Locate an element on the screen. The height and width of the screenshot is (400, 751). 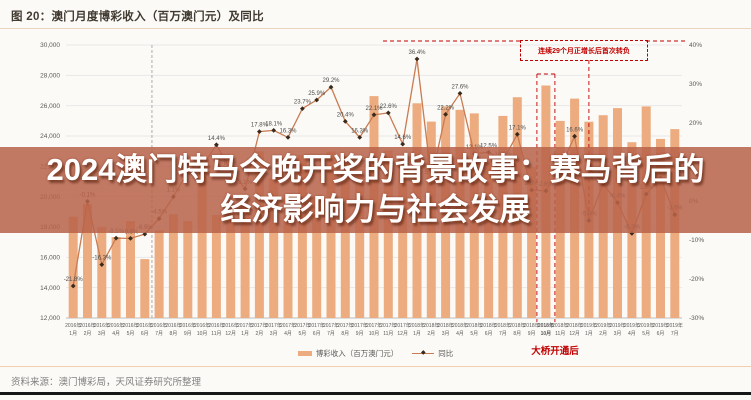
x-axis-month-label: 8月 is located at coordinates (517, 334).